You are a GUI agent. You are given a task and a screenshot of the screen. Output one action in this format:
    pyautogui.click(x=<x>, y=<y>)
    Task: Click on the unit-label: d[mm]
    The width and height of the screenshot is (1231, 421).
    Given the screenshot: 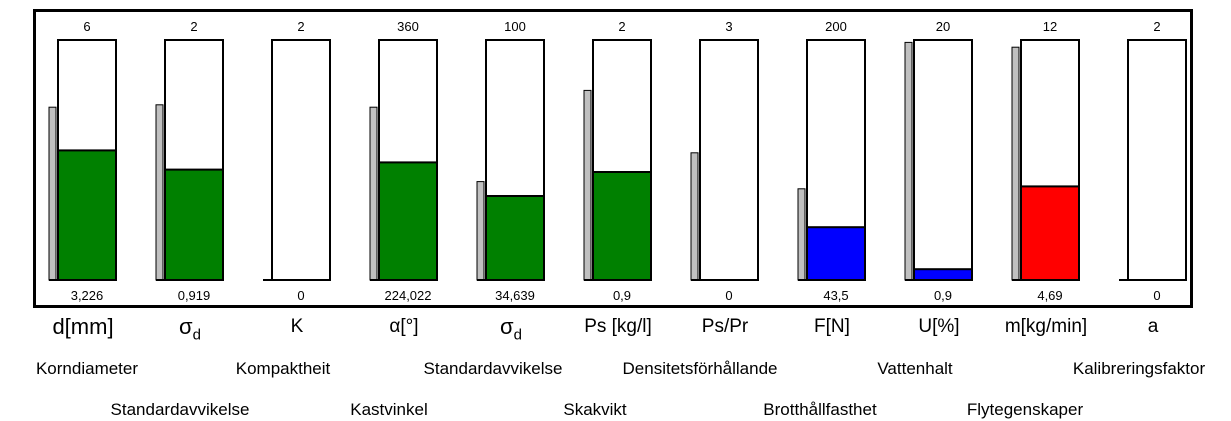 What is the action you would take?
    pyautogui.click(x=83, y=326)
    